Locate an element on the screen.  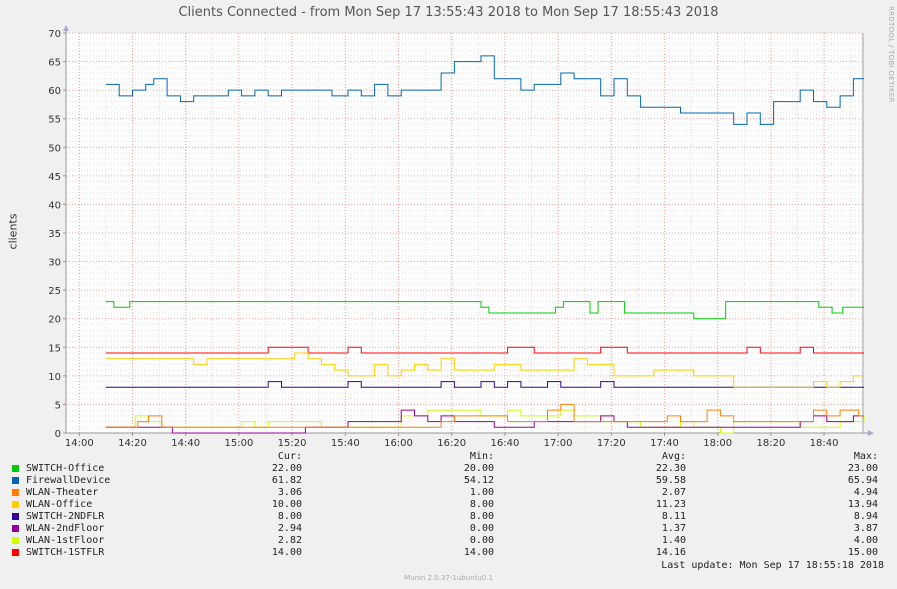
legend-cur: 10.00 is located at coordinates (286, 504).